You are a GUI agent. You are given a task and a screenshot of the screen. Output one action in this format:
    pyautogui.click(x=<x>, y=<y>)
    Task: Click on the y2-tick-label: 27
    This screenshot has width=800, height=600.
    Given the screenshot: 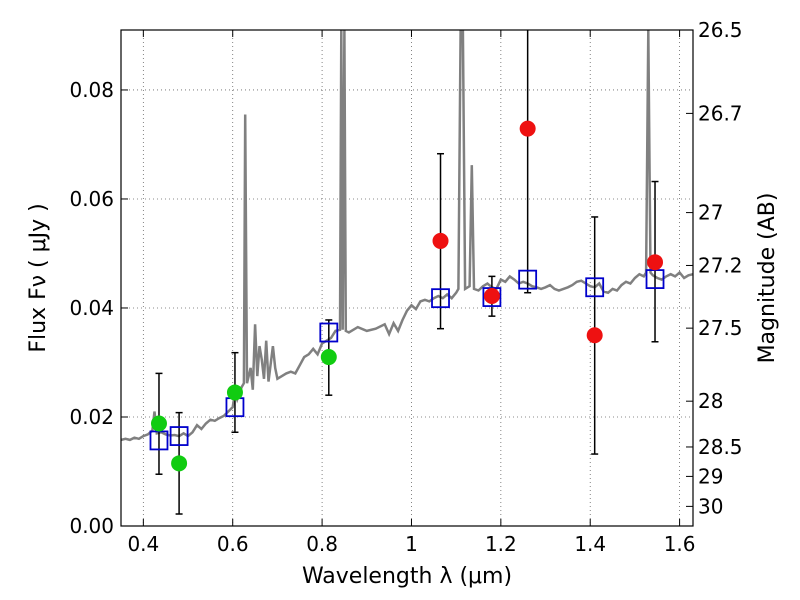 What is the action you would take?
    pyautogui.click(x=710, y=213)
    